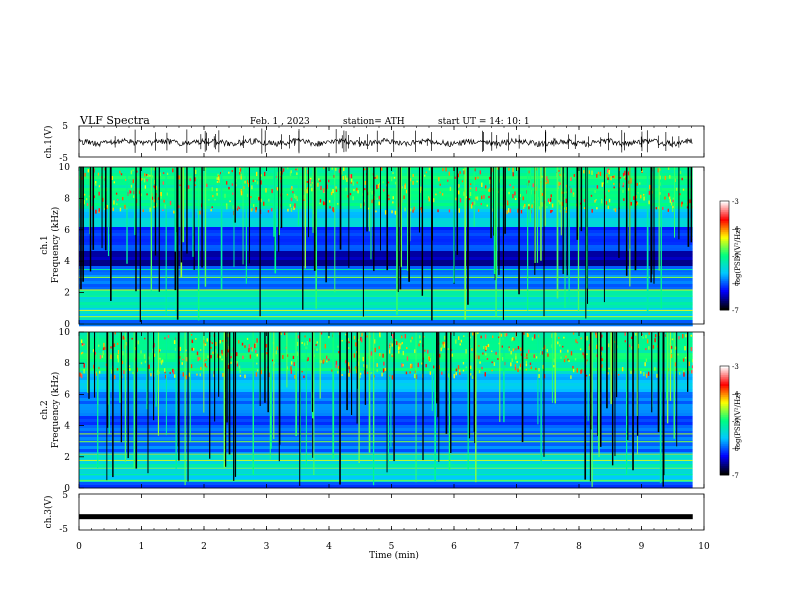  Describe the element at coordinates (67, 395) in the screenshot. I see `spectrogram-ytick-label: 6` at that location.